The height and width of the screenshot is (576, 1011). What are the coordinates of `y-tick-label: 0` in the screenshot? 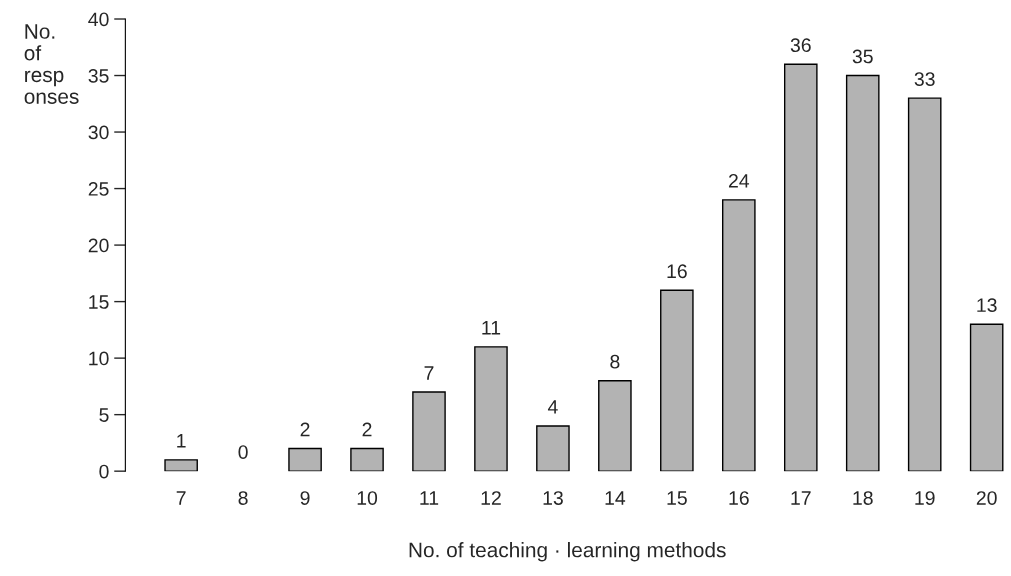 It's located at (104, 471).